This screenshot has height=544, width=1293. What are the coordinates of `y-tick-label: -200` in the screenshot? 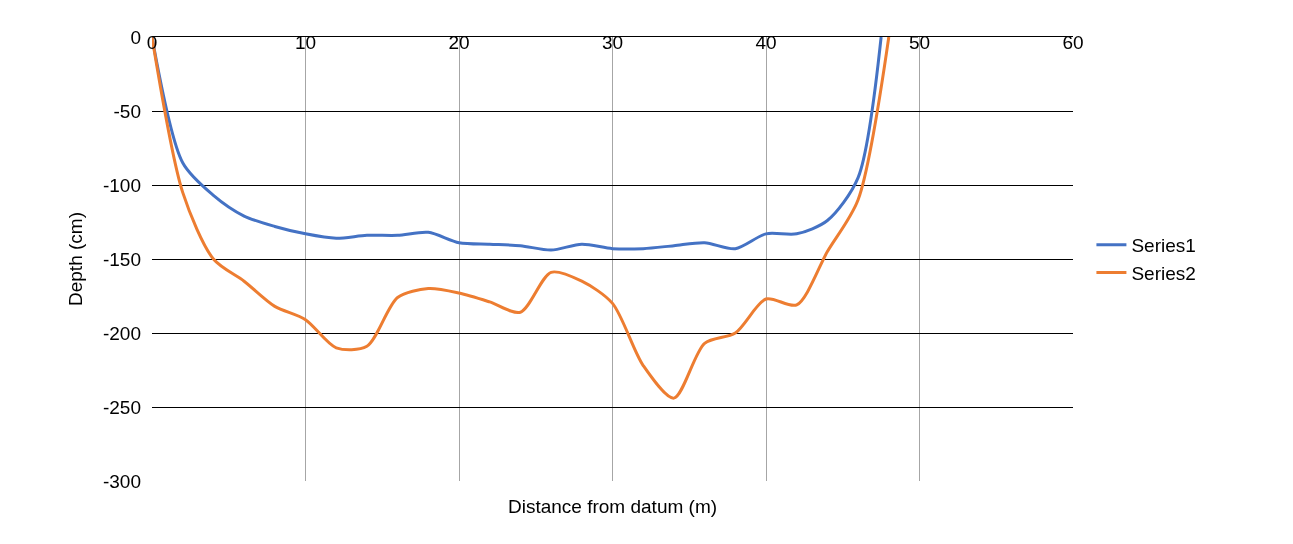 It's located at (121, 333).